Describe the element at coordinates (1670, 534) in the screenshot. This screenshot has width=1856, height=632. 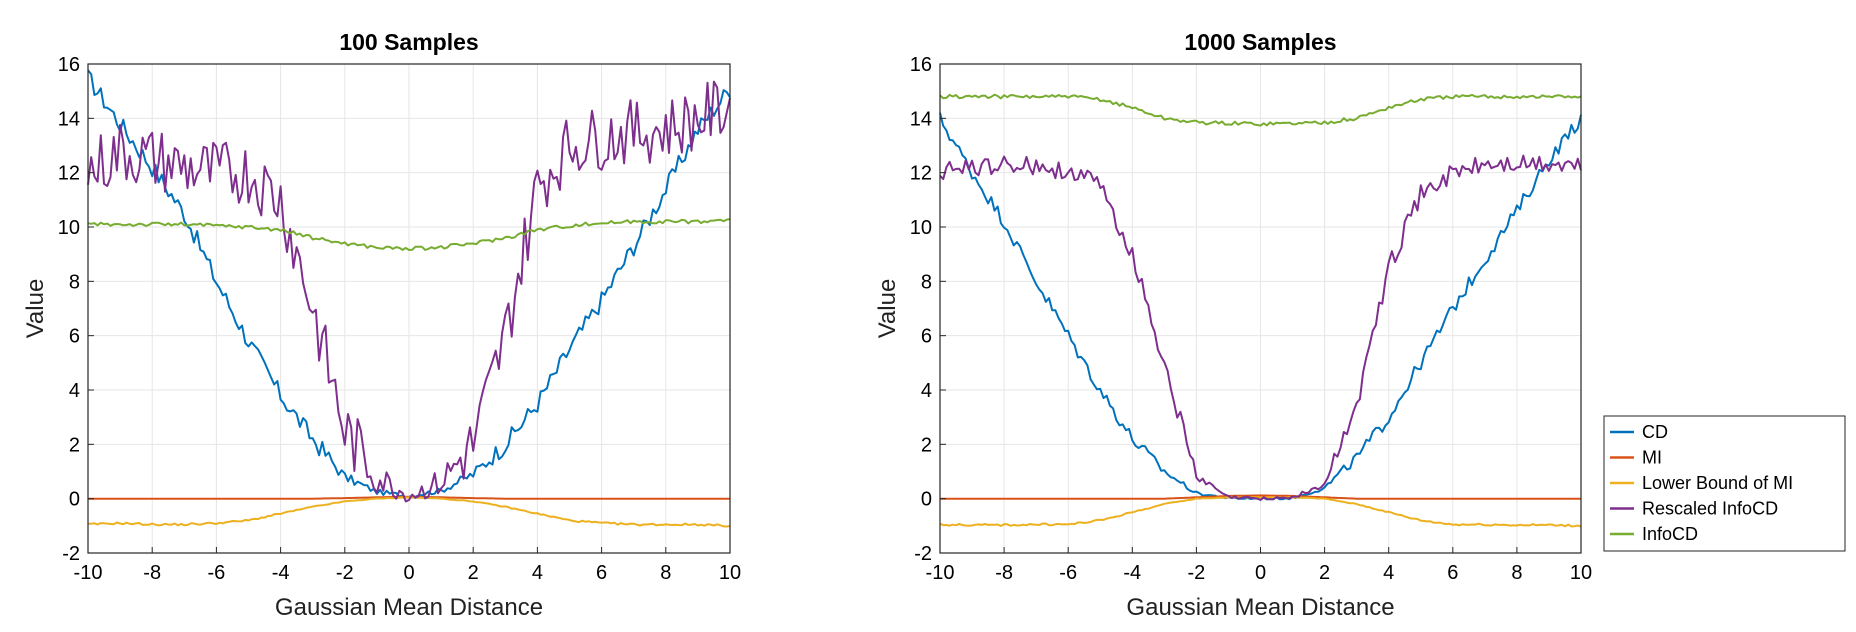
I see `legend-entry-label: InfoCD` at that location.